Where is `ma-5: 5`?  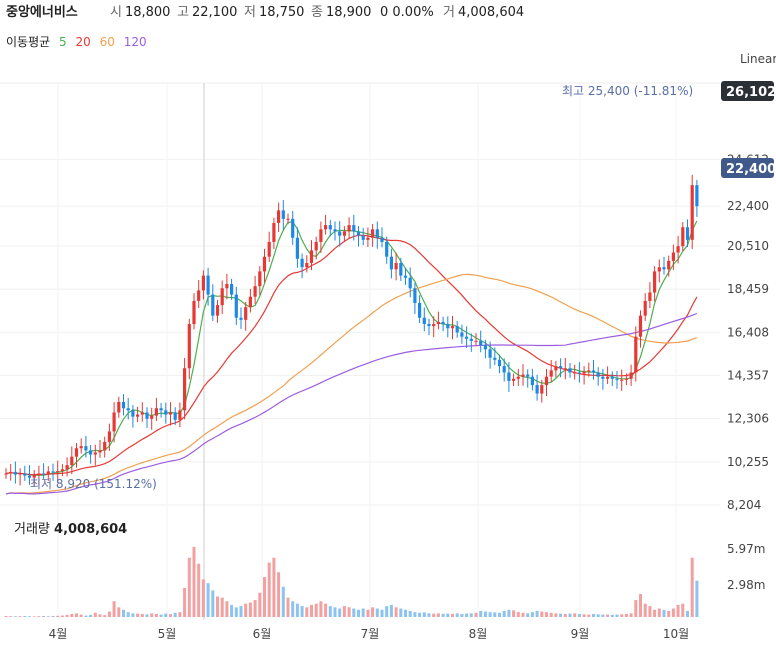 ma-5: 5 is located at coordinates (63, 42).